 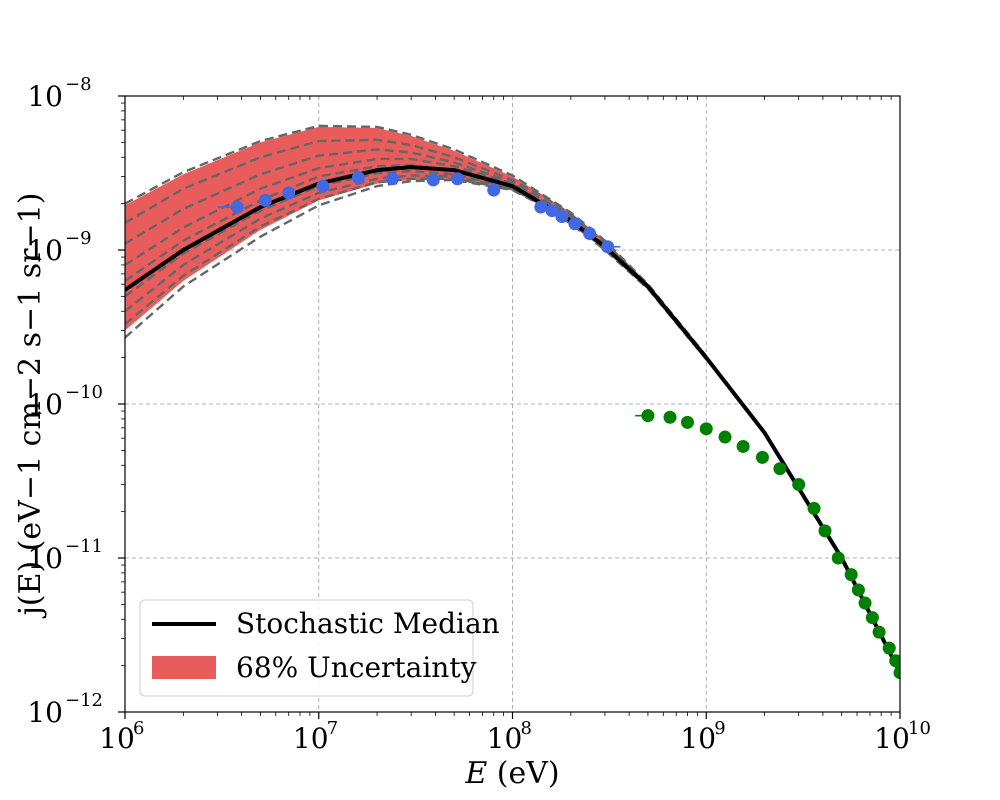 I want to click on legend-band-swatch, so click(x=184, y=667).